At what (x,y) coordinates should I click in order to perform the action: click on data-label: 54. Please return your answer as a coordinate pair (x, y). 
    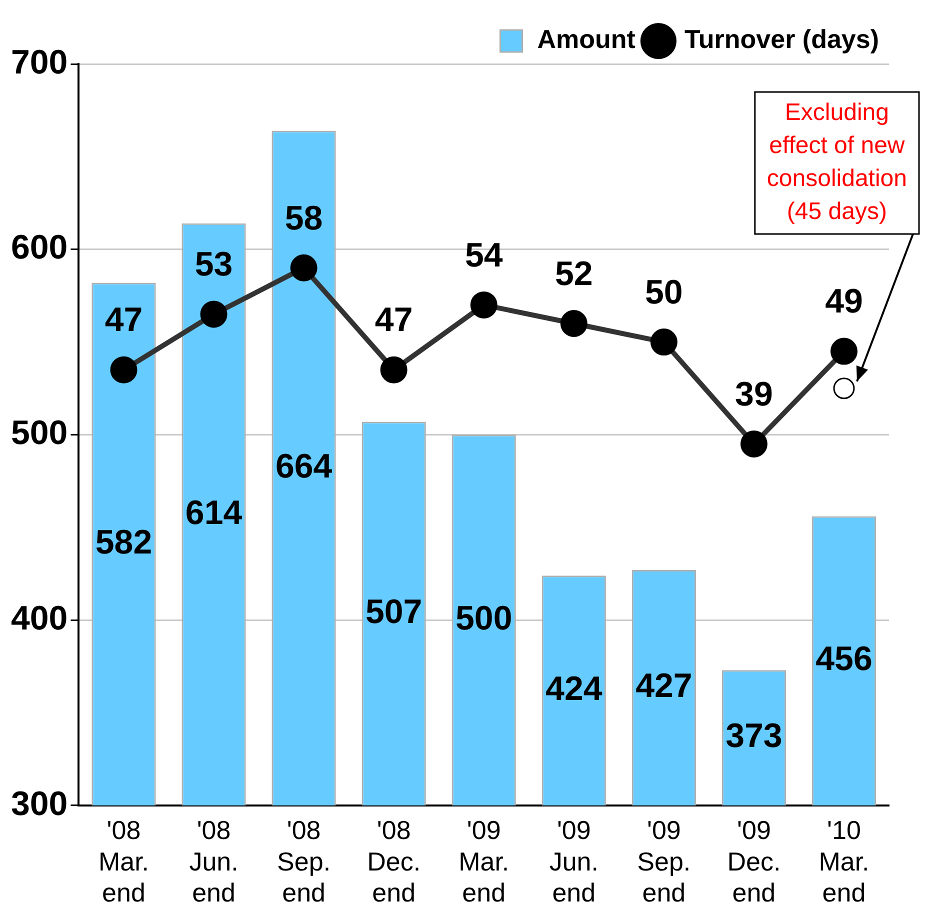
    Looking at the image, I should click on (483, 255).